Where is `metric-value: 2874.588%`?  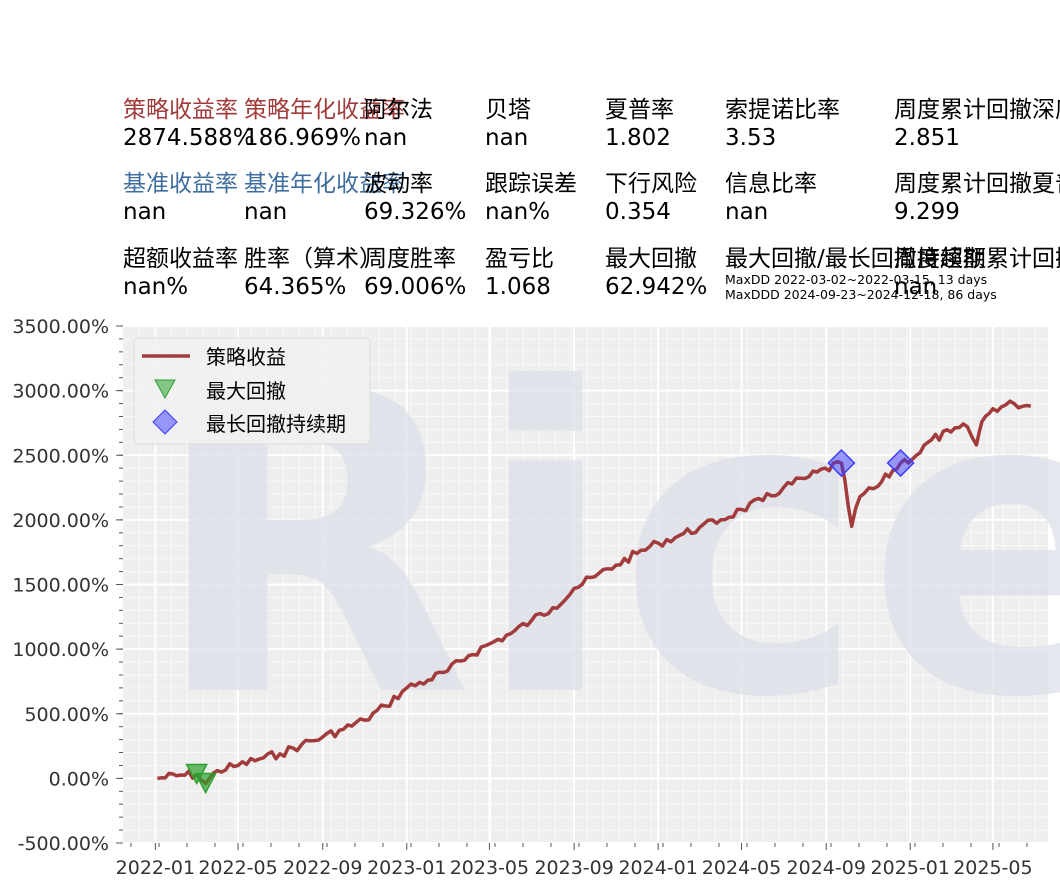
metric-value: 2874.588% is located at coordinates (189, 138).